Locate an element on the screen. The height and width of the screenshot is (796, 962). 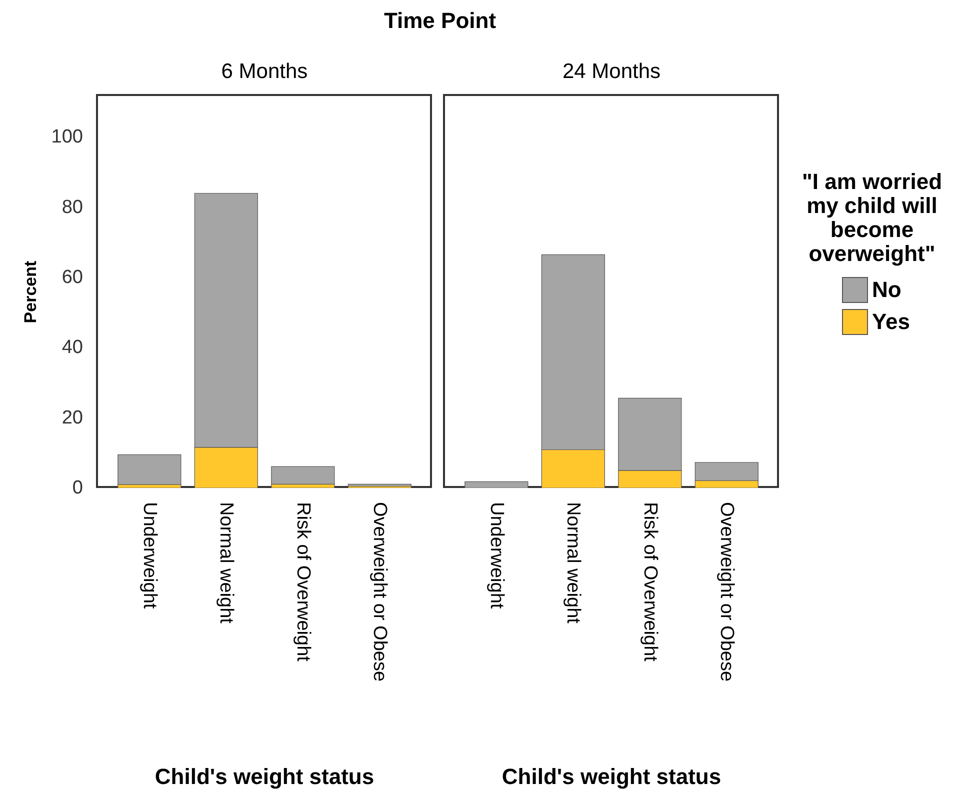
chart-subtitle: 24 Months is located at coordinates (611, 72).